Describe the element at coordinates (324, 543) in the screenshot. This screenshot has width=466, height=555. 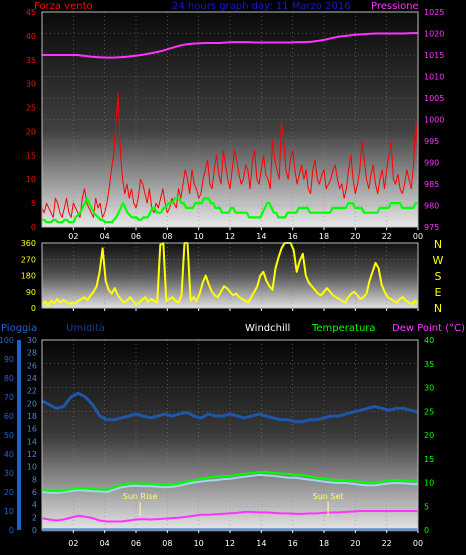
I see `x-tick-label: 18` at that location.